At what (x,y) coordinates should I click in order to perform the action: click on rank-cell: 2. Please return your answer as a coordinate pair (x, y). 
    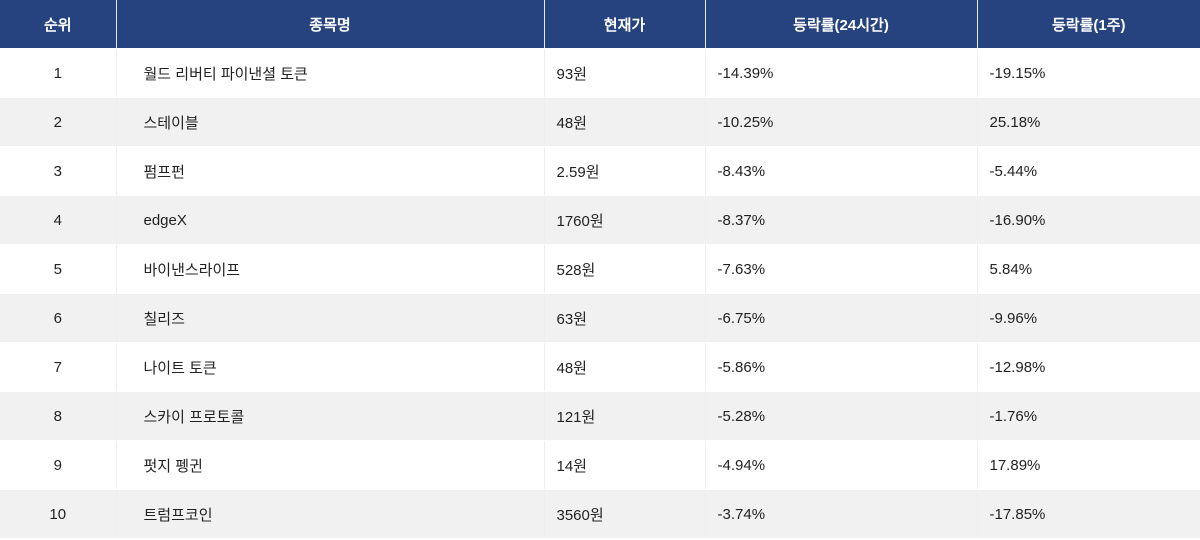
    Looking at the image, I should click on (58, 122).